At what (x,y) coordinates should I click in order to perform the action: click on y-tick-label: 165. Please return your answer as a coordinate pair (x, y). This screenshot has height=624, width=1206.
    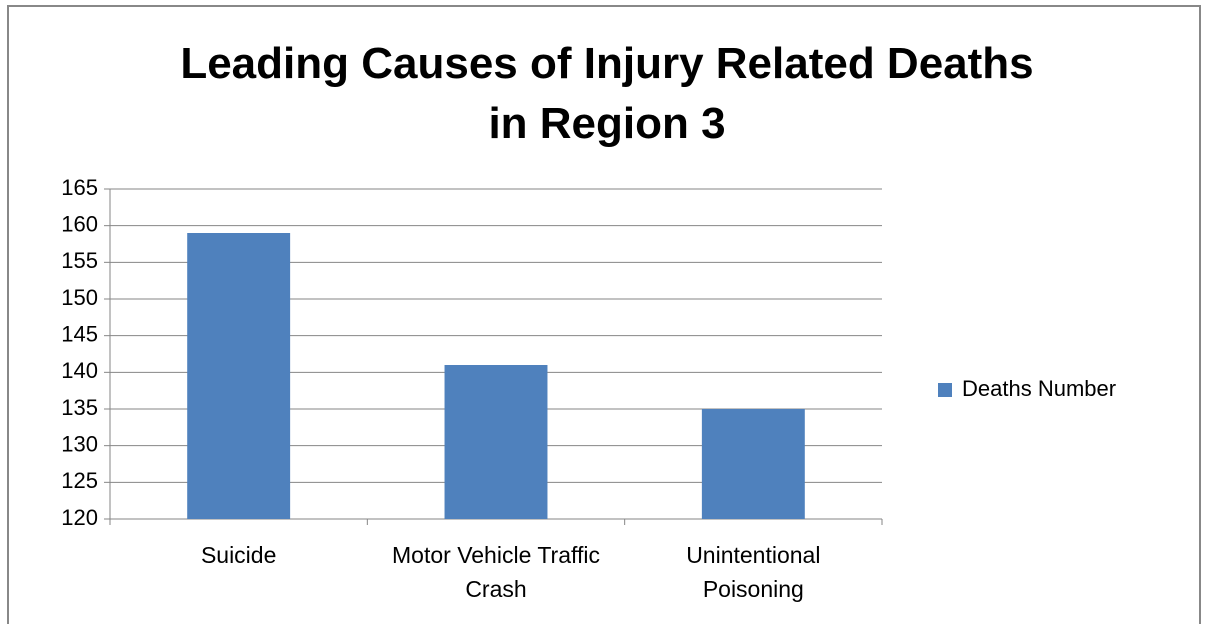
    Looking at the image, I should click on (79, 187).